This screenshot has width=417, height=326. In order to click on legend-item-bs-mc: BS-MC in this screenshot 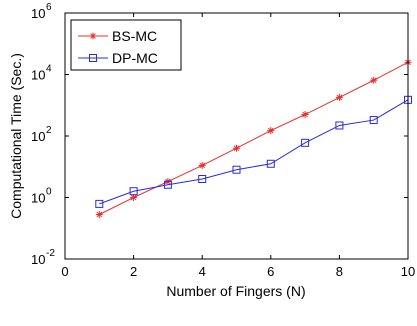, I will do `click(117, 36)`.